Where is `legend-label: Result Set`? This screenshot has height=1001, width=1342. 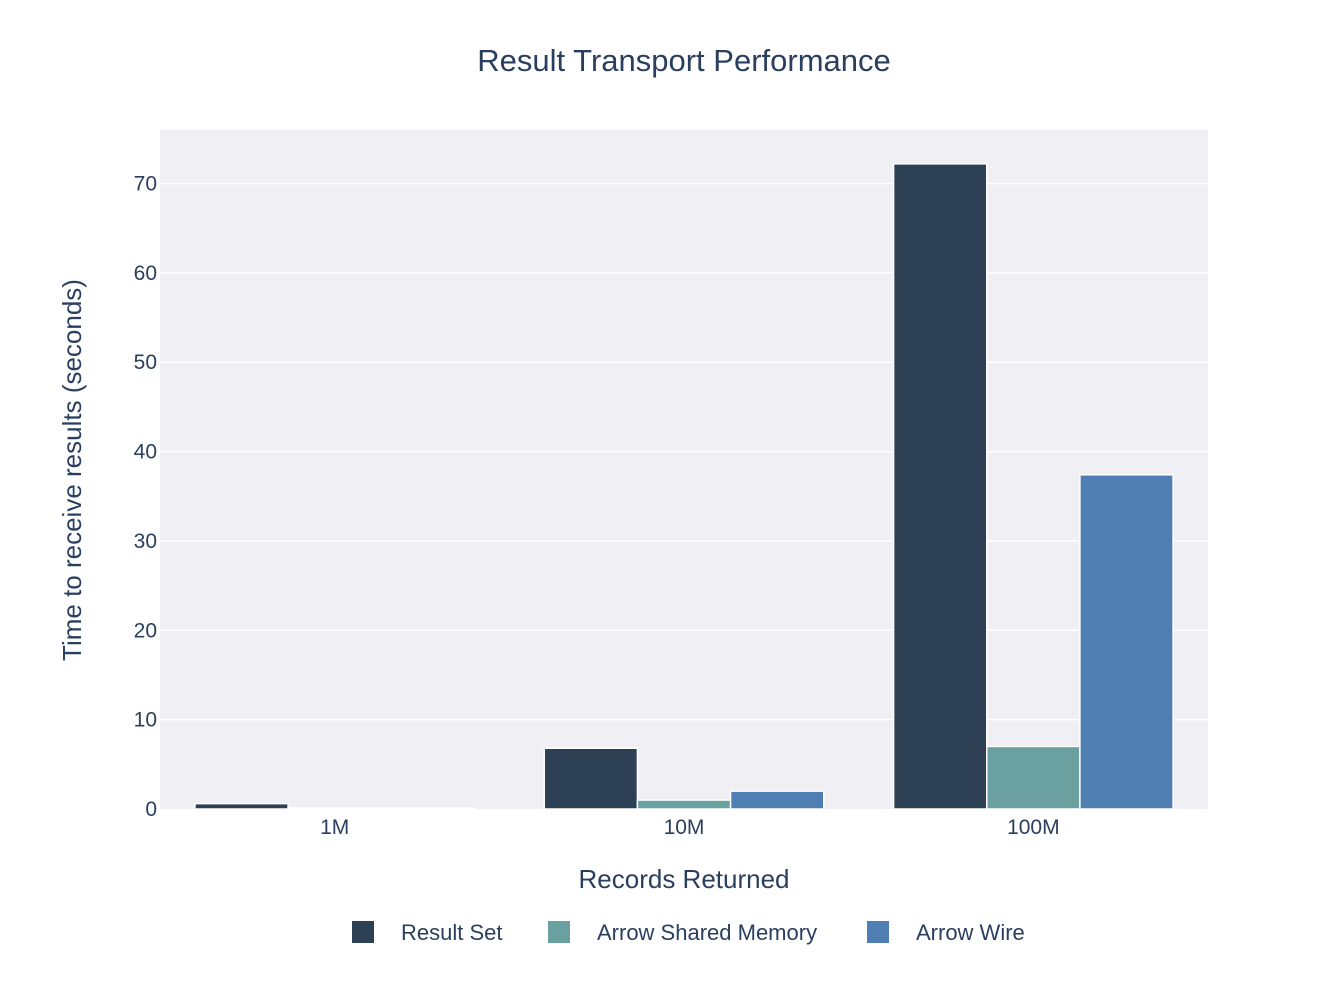 legend-label: Result Set is located at coordinates (452, 932).